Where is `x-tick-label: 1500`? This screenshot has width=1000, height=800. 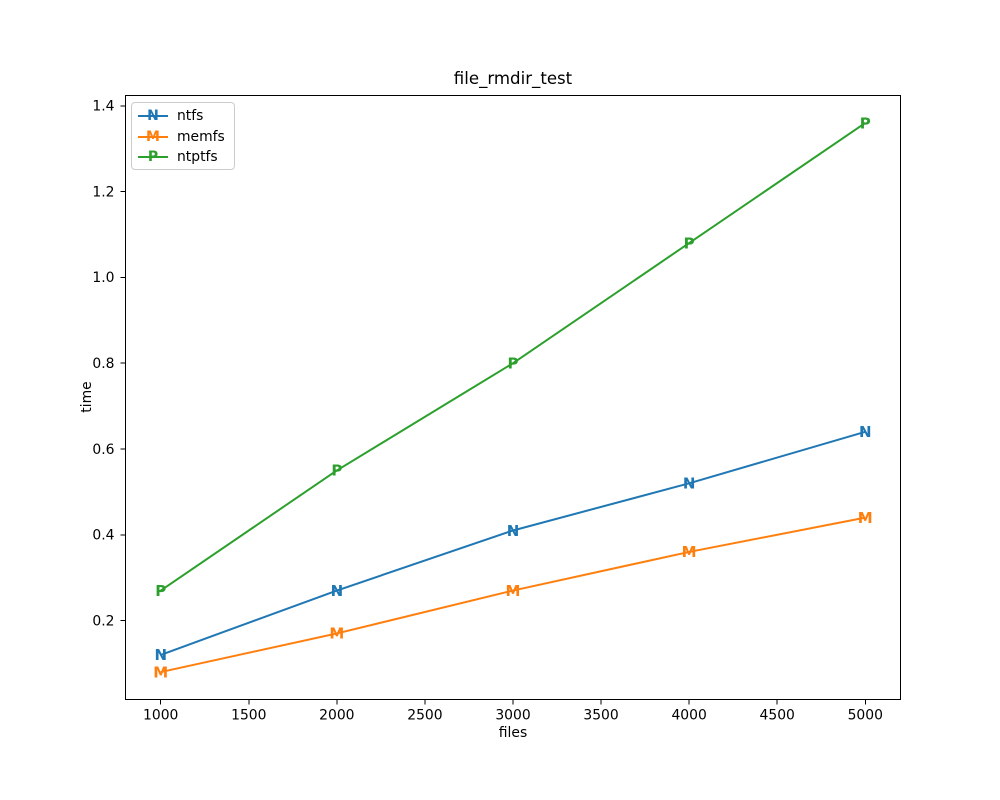 x-tick-label: 1500 is located at coordinates (248, 716).